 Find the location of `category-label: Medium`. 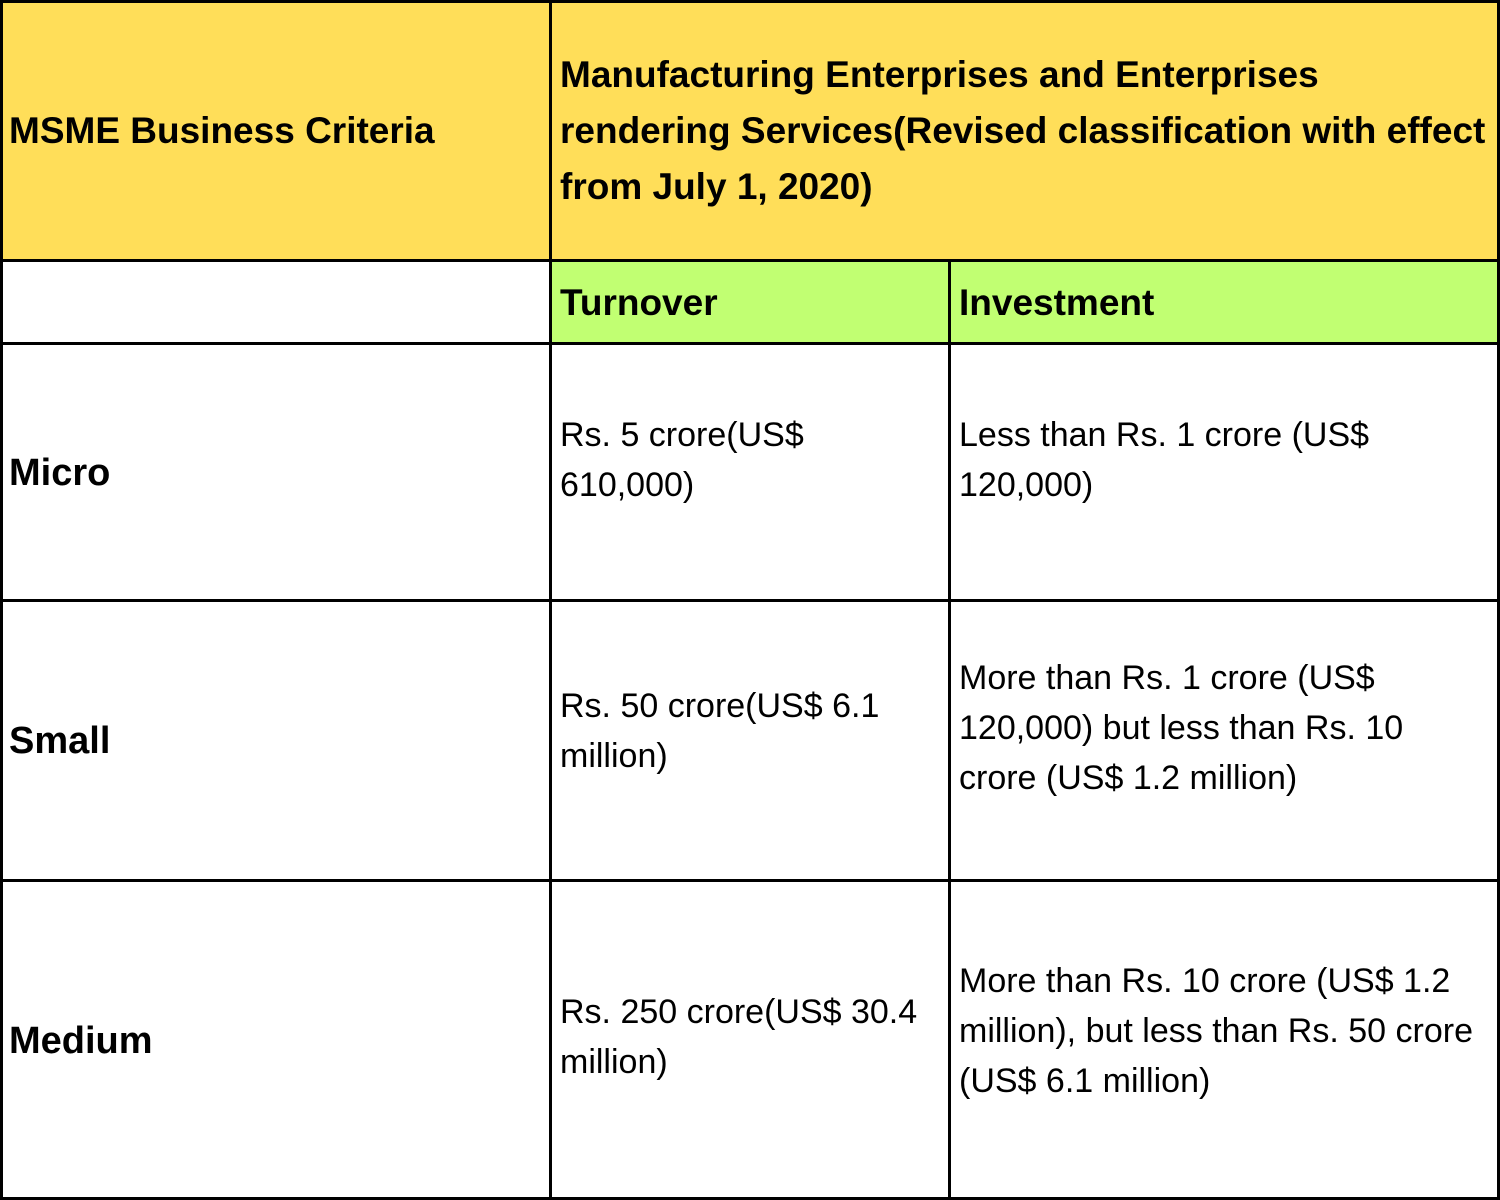

category-label: Medium is located at coordinates (81, 1040).